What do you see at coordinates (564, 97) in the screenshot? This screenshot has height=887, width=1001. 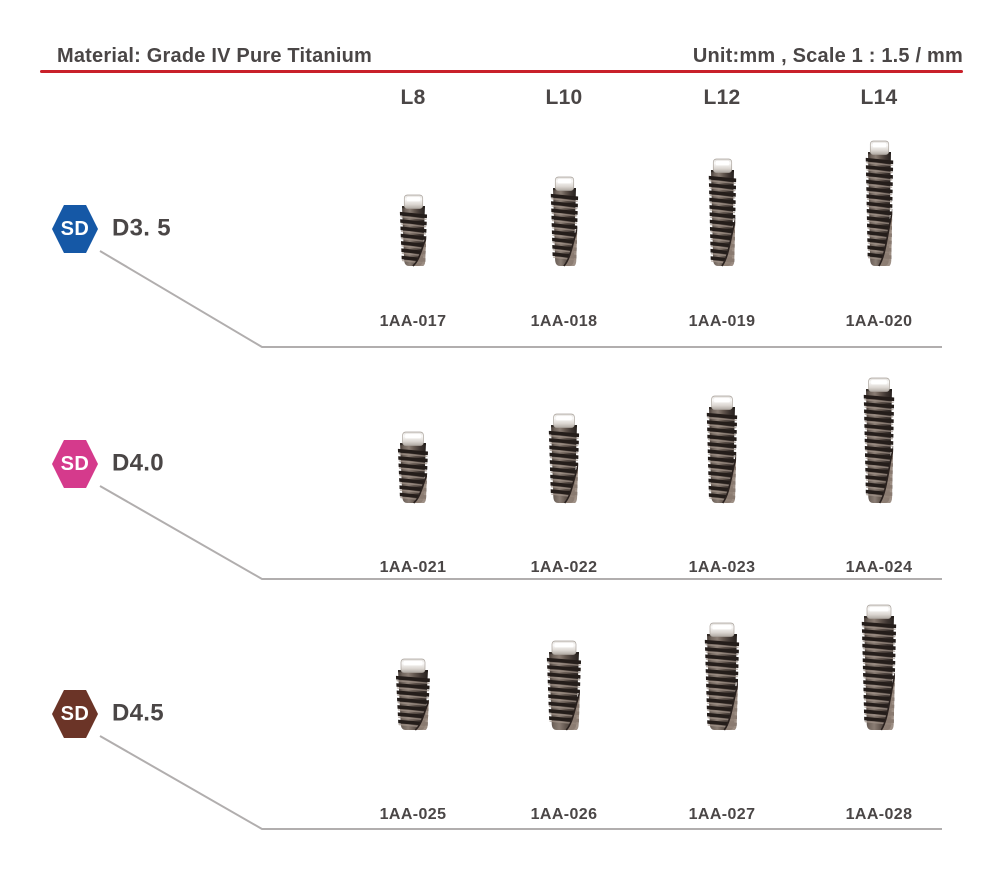 I see `column-header-l10: L10` at bounding box center [564, 97].